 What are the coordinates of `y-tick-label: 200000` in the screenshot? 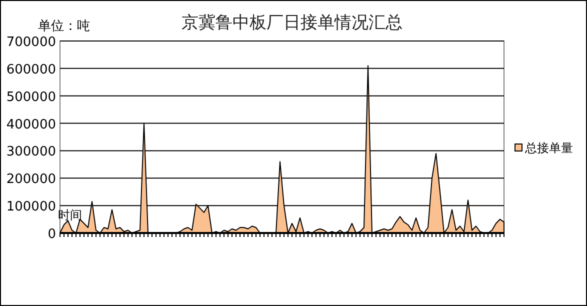 It's located at (31, 180).